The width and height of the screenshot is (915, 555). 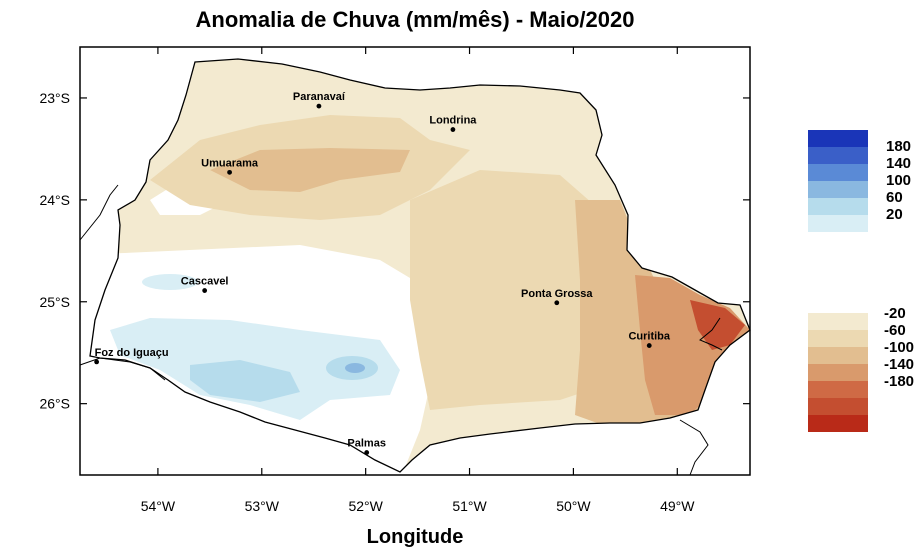 I want to click on city-label: Londrina, so click(x=453, y=121).